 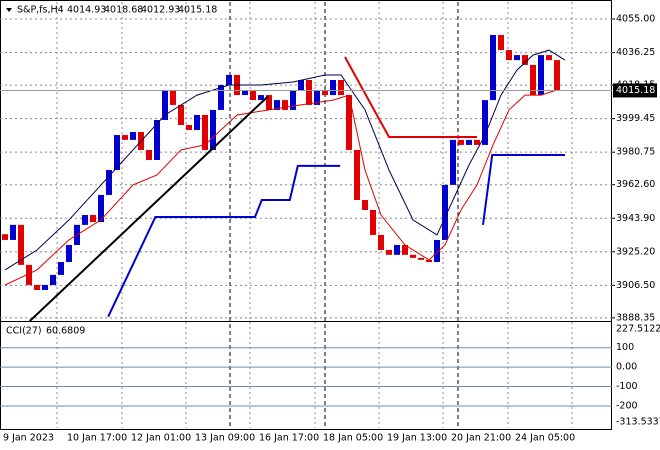 What do you see at coordinates (625, 347) in the screenshot?
I see `indicator-tick-label: 100` at bounding box center [625, 347].